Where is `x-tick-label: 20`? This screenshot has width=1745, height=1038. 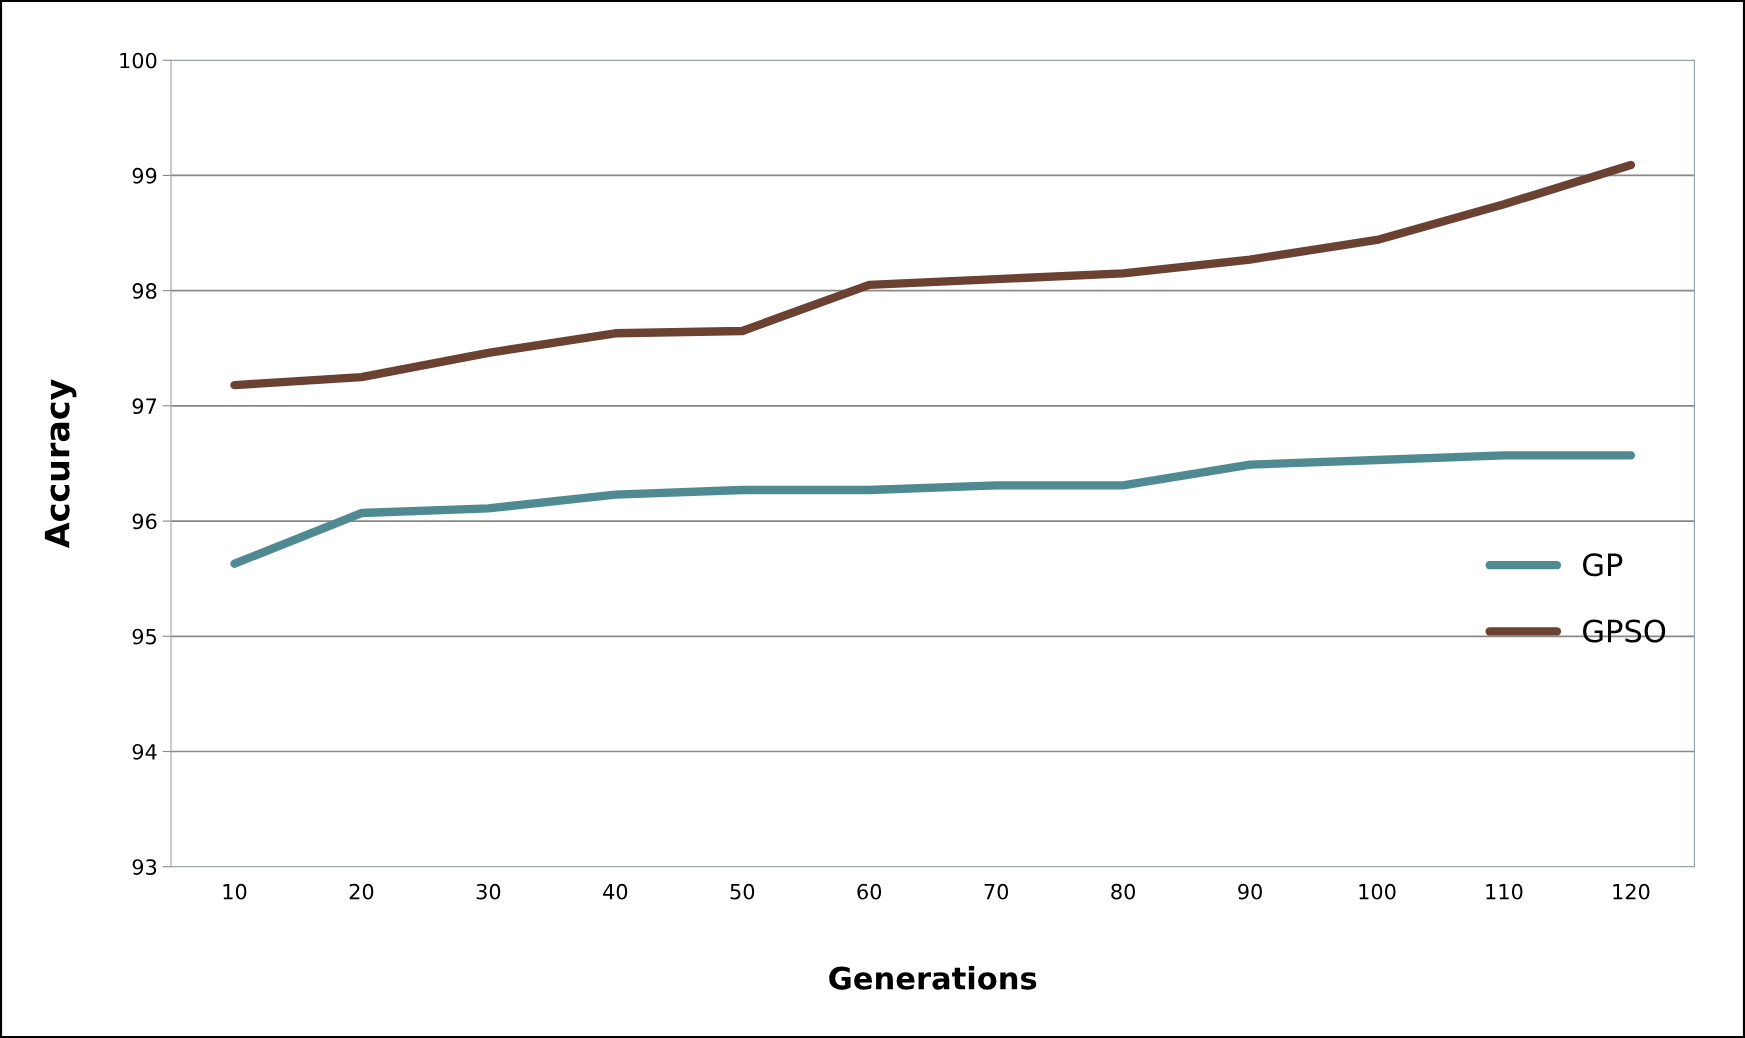
x-tick-label: 20 is located at coordinates (361, 891).